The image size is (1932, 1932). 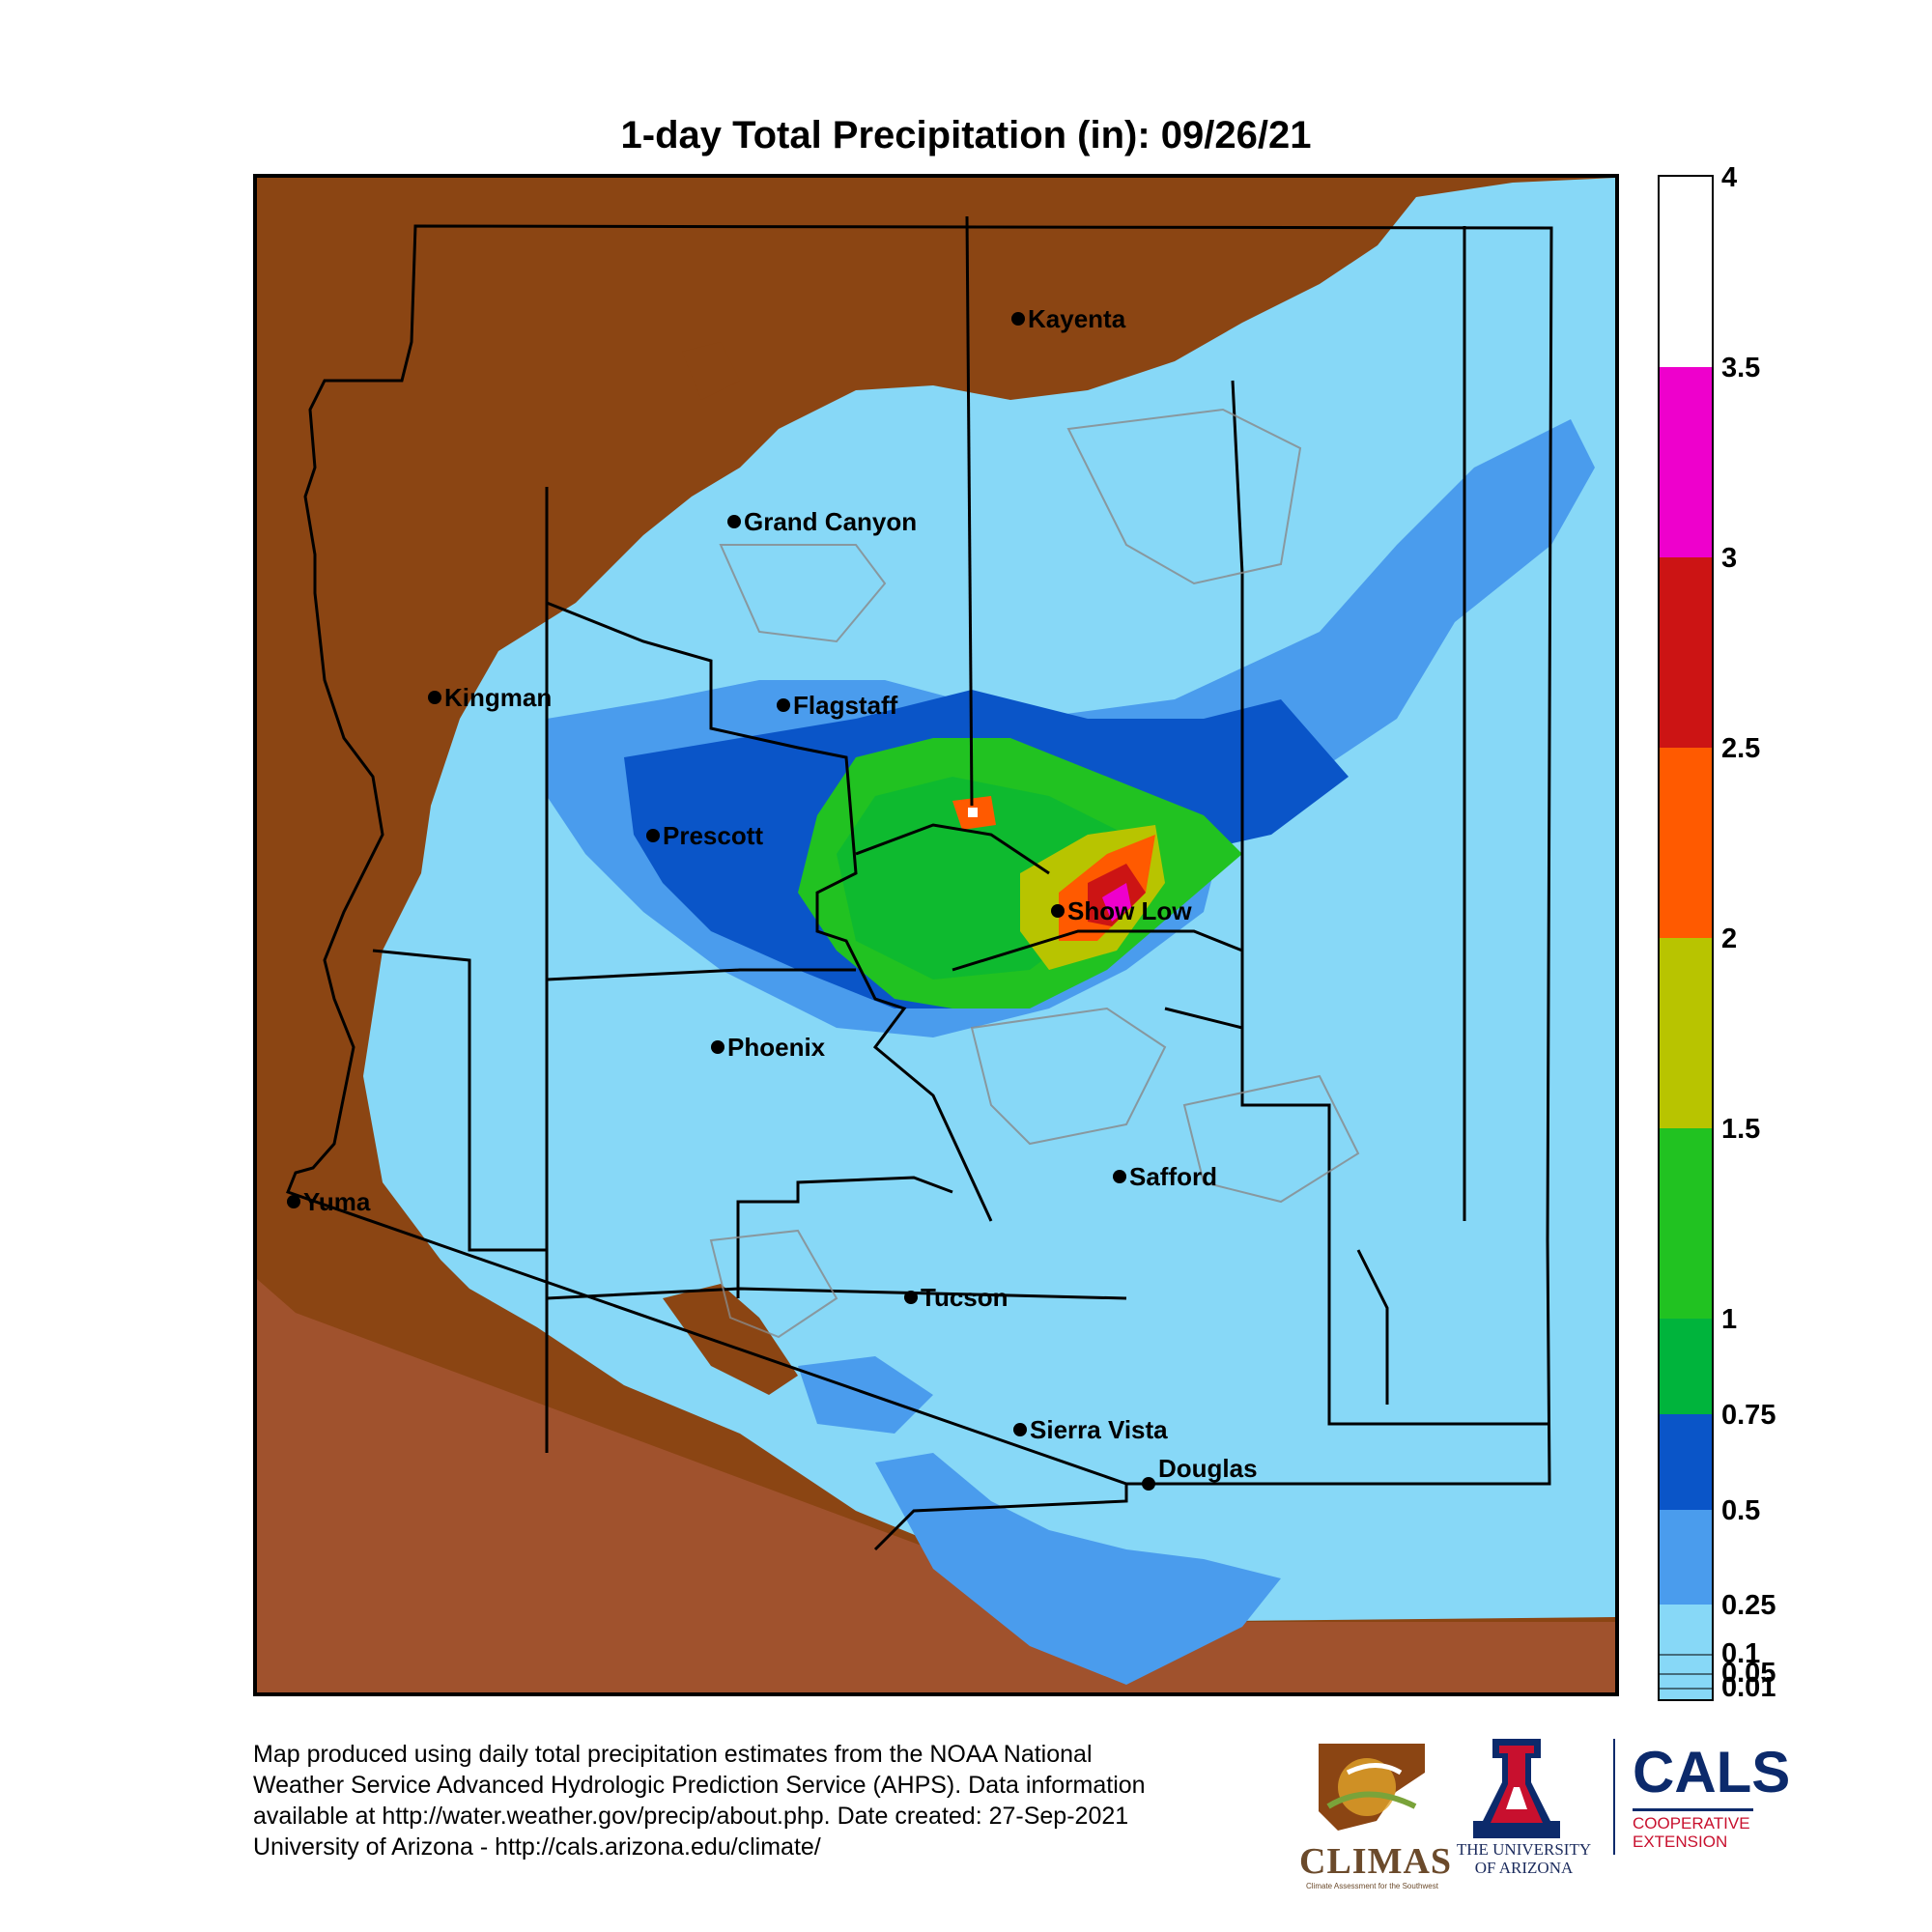 What do you see at coordinates (1686, 1223) in the screenshot?
I see `band-1-1.5` at bounding box center [1686, 1223].